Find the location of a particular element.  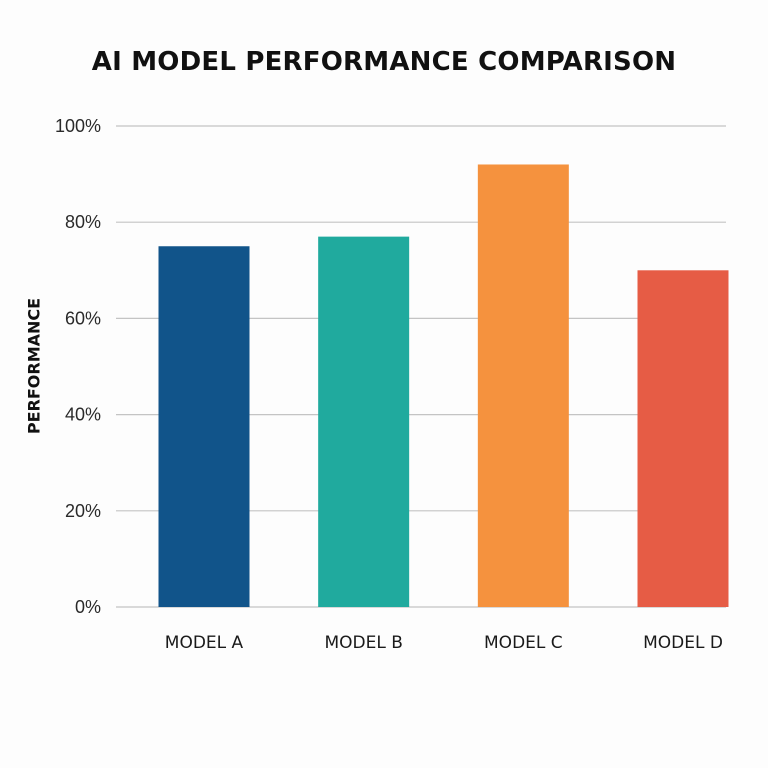

y-tick-label: 40% is located at coordinates (83, 415).